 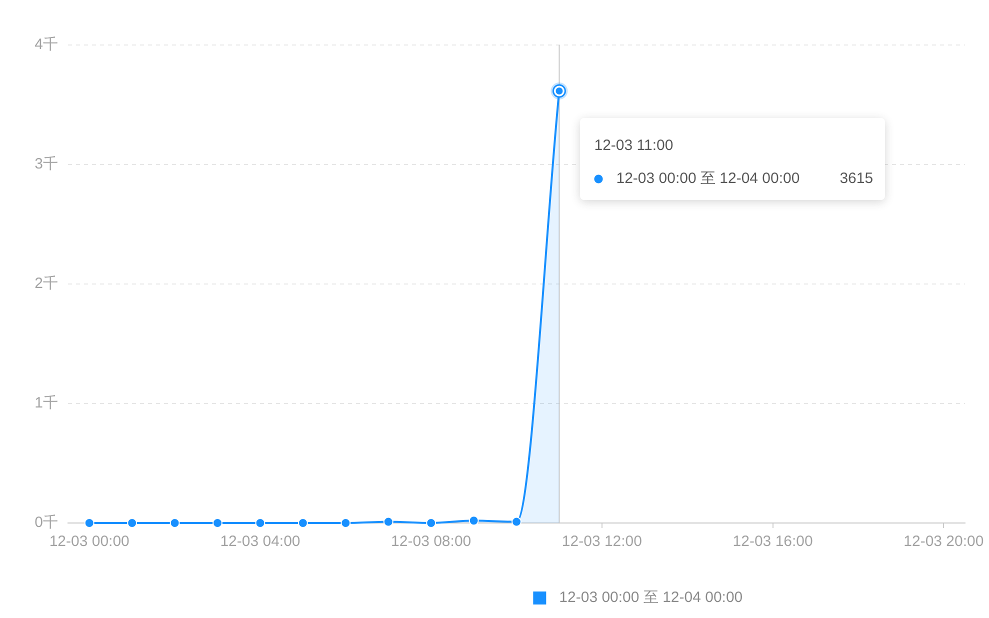 What do you see at coordinates (772, 541) in the screenshot?
I see `x-tick-label: 12-03 16:00` at bounding box center [772, 541].